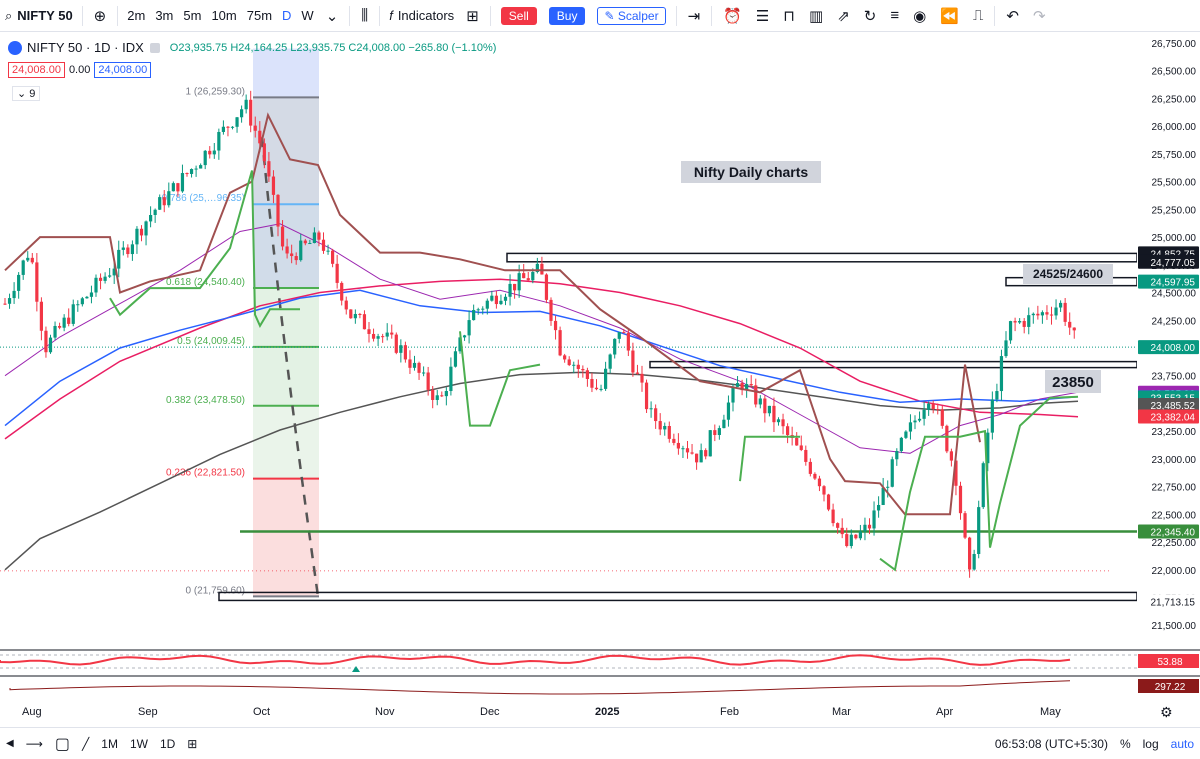  What do you see at coordinates (694, 16) in the screenshot?
I see `export-icon: ⇥` at bounding box center [694, 16].